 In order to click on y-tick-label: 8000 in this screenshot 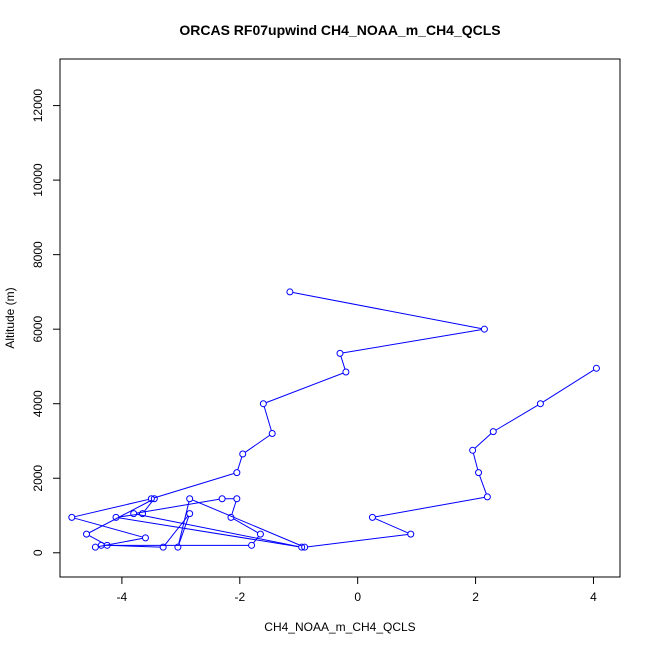, I will do `click(38, 254)`.